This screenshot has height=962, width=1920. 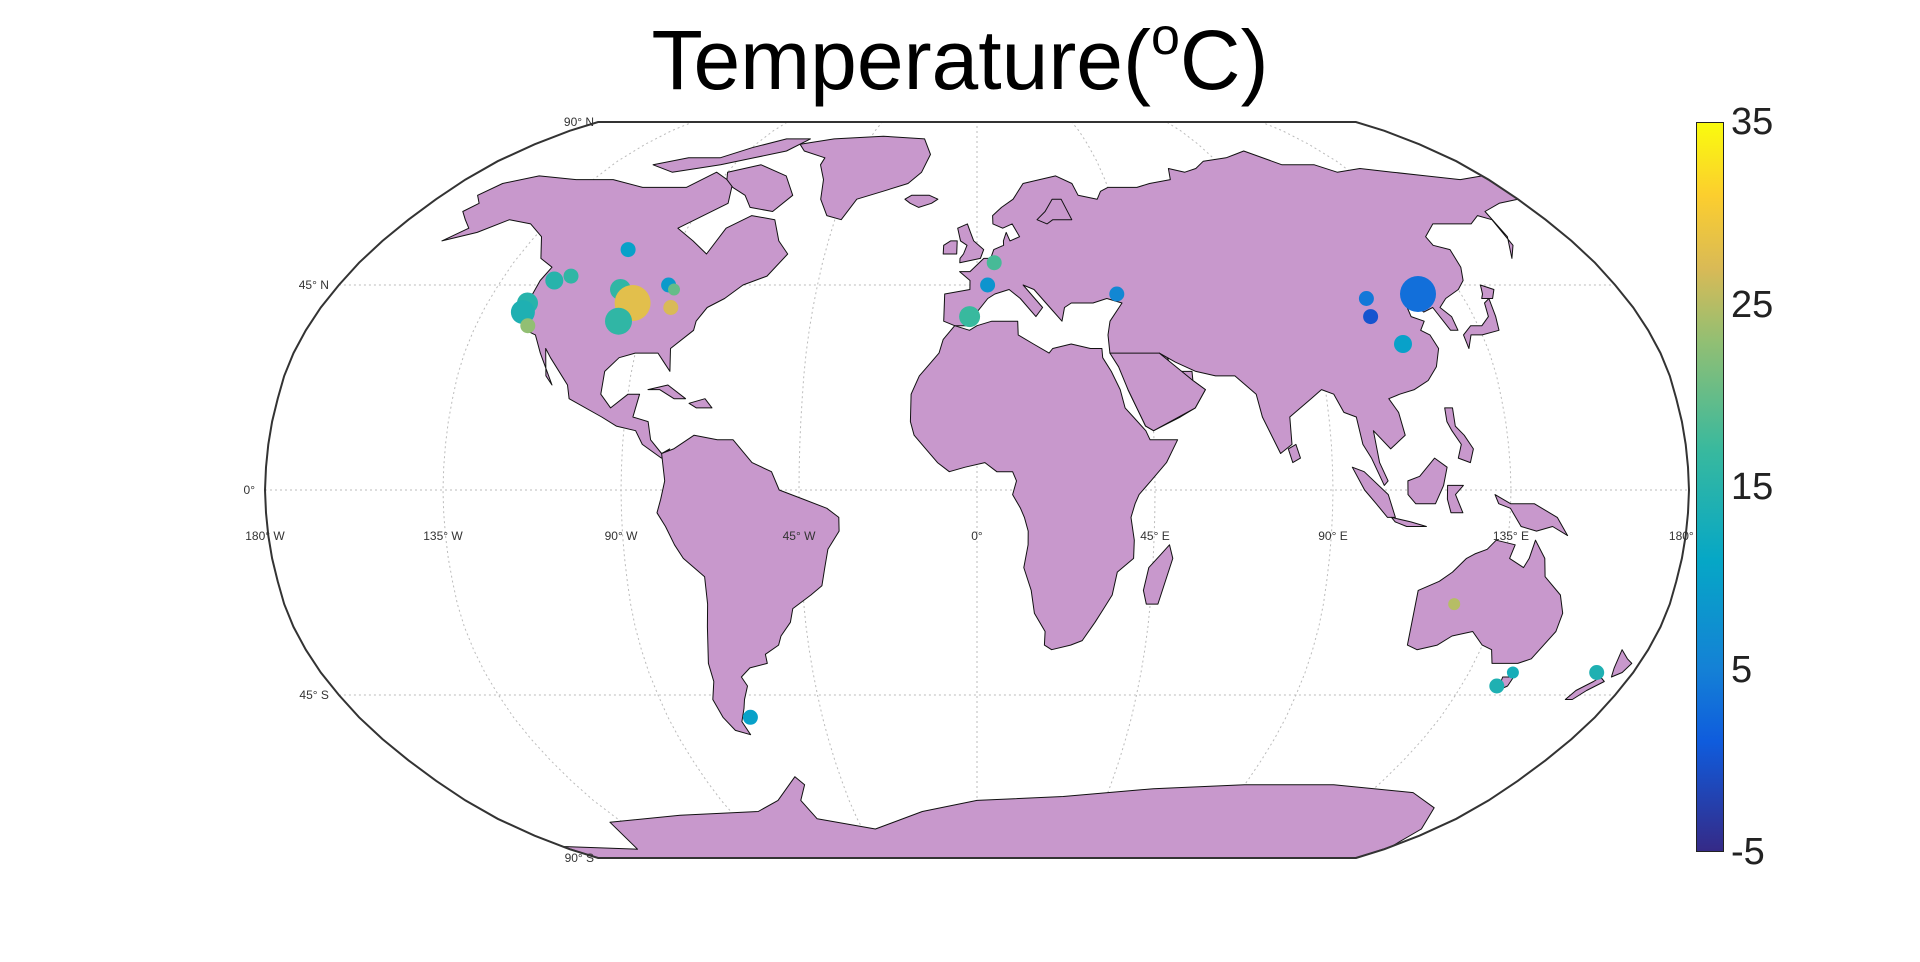 What do you see at coordinates (1459, 435) in the screenshot?
I see `land-philippines` at bounding box center [1459, 435].